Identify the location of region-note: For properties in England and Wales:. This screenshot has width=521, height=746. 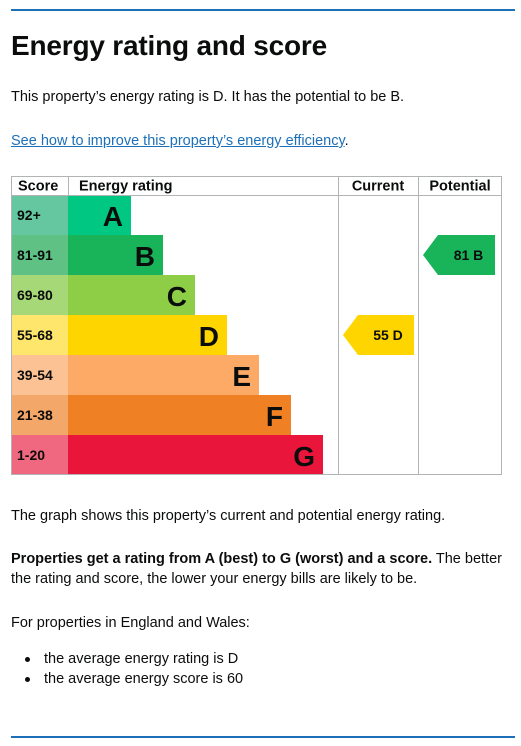
(130, 623).